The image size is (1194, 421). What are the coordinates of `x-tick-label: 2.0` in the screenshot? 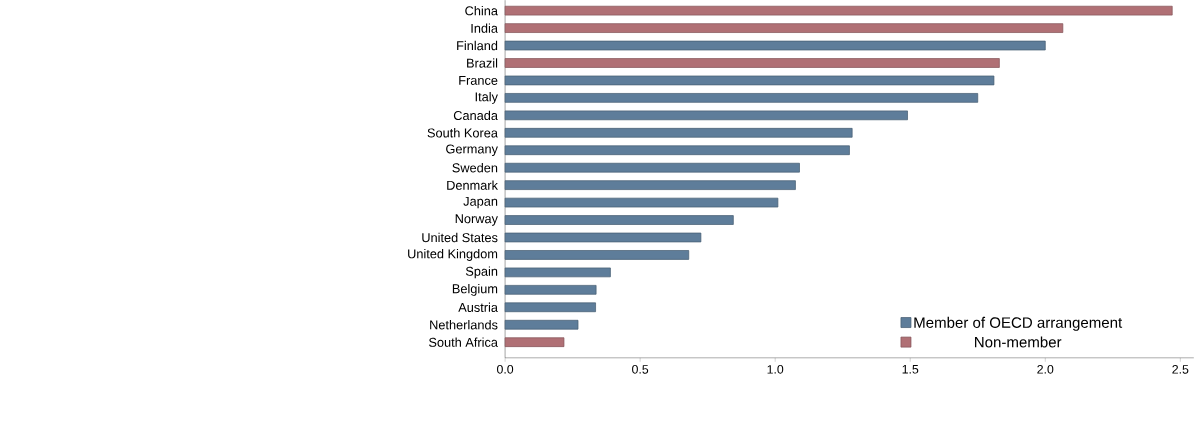 It's located at (1045, 369).